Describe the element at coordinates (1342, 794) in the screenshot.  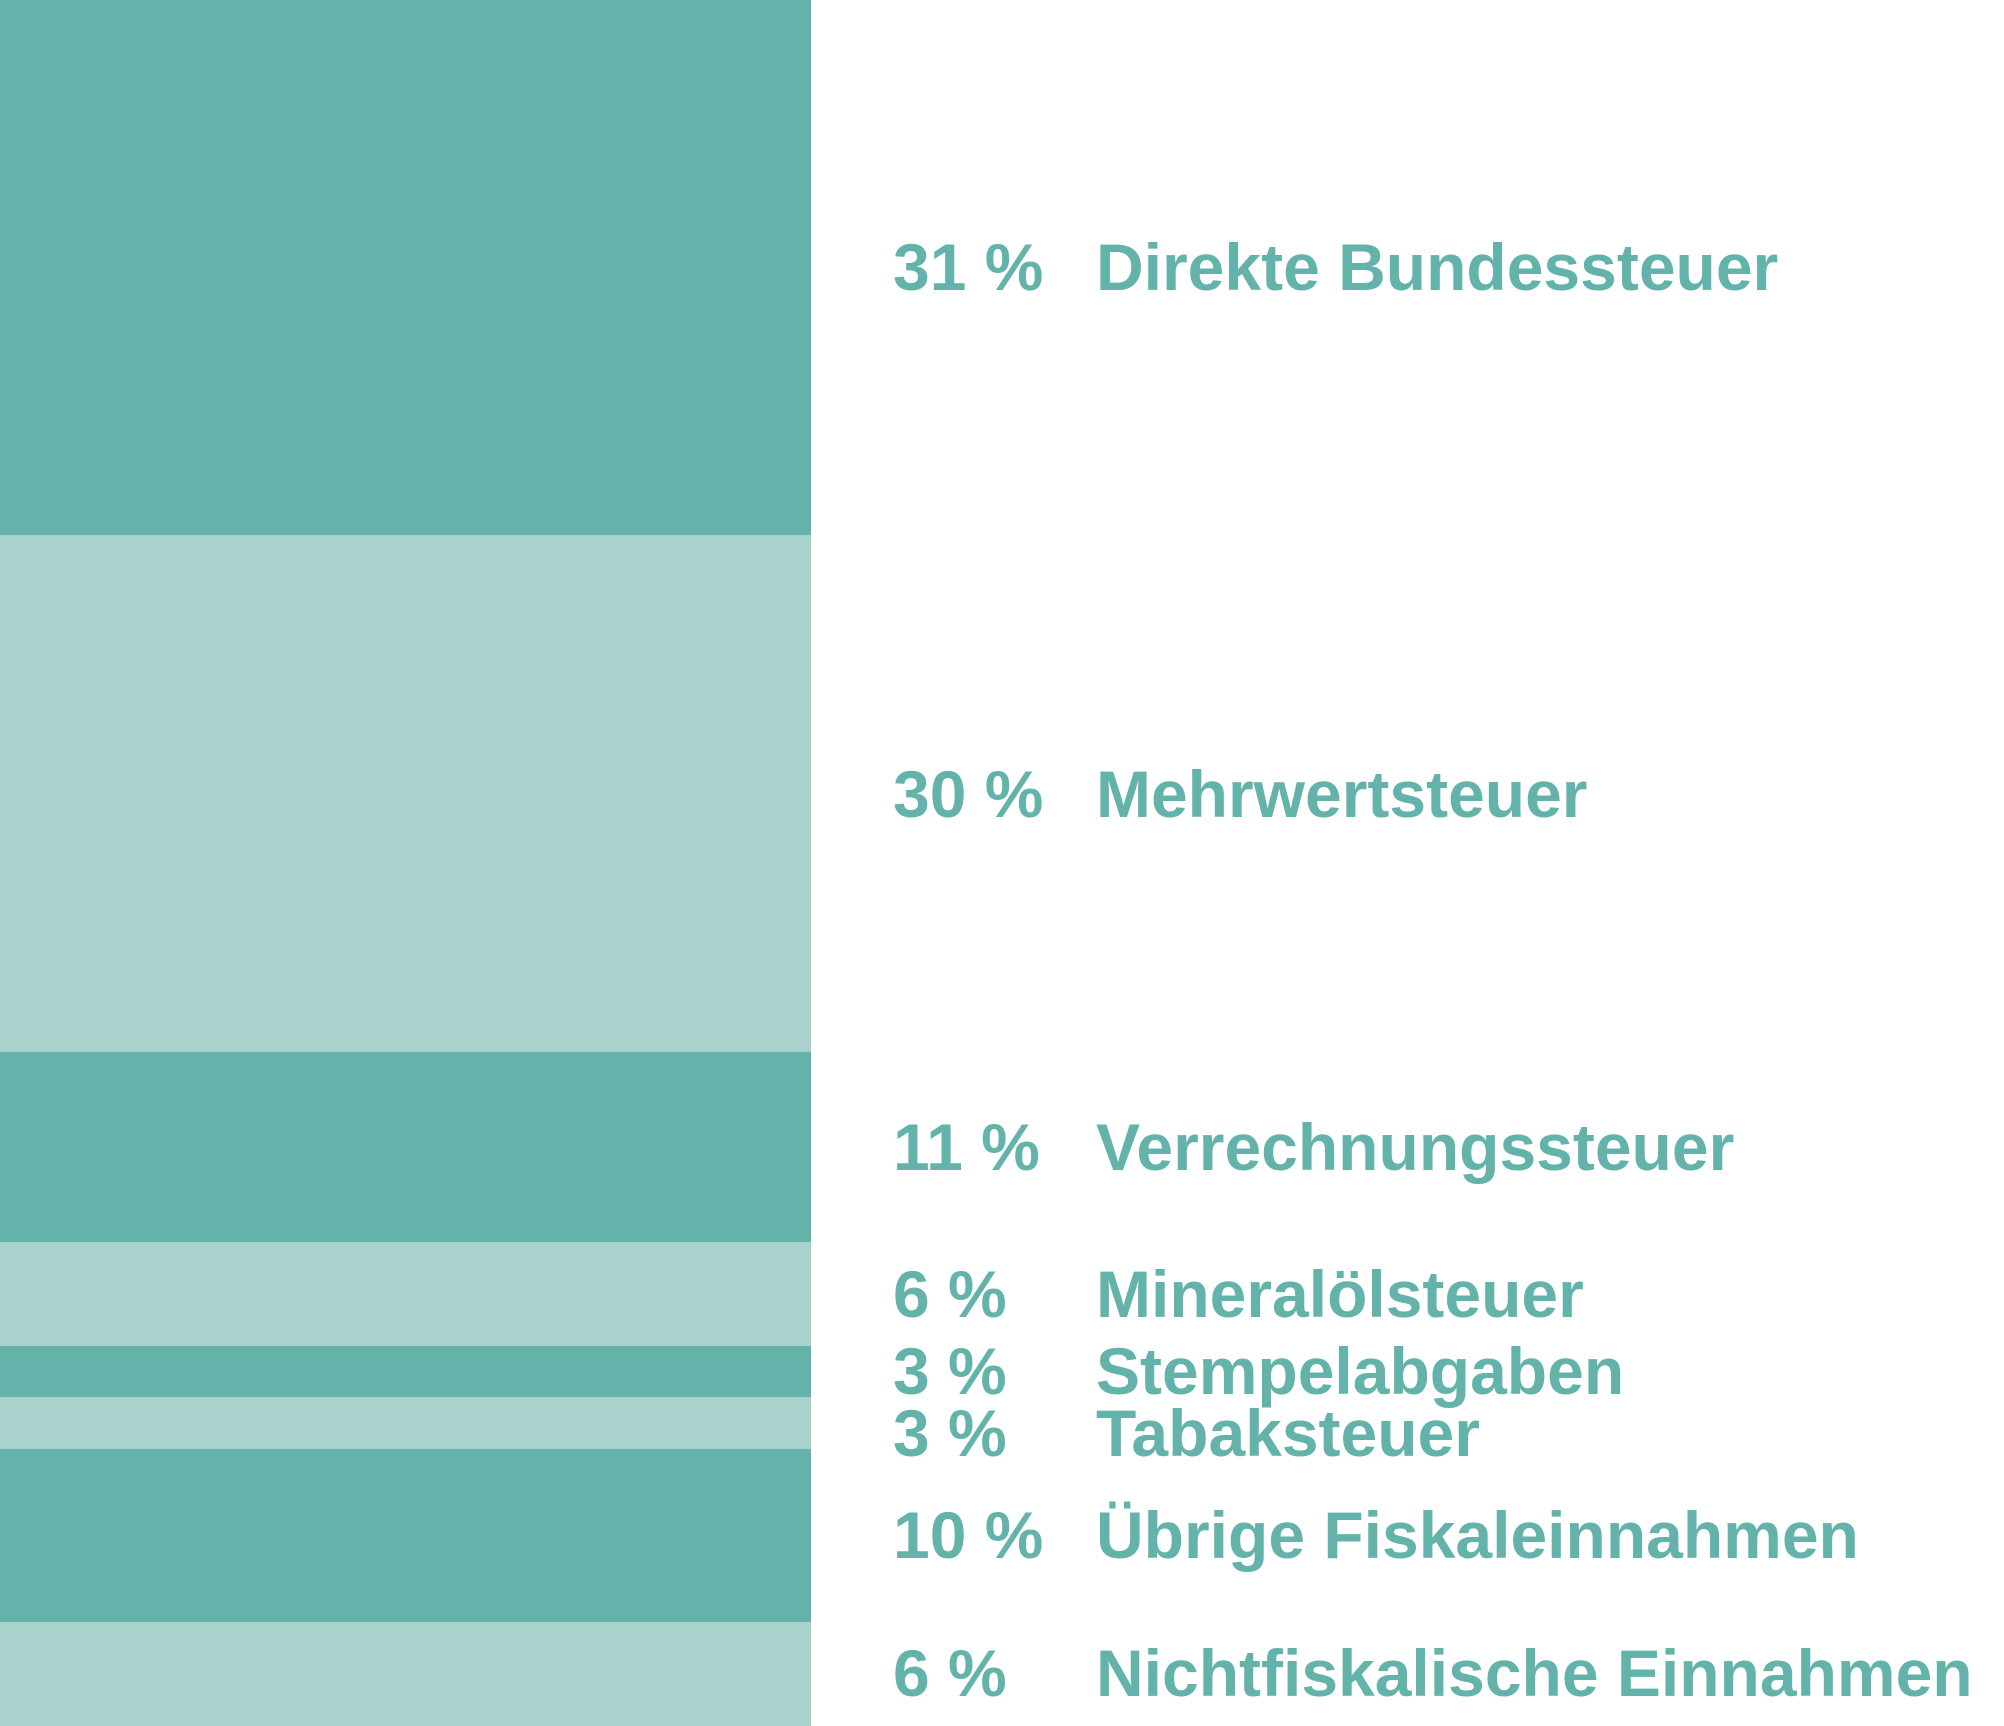
I see `segment-category-label: Mehrwertsteuer` at that location.